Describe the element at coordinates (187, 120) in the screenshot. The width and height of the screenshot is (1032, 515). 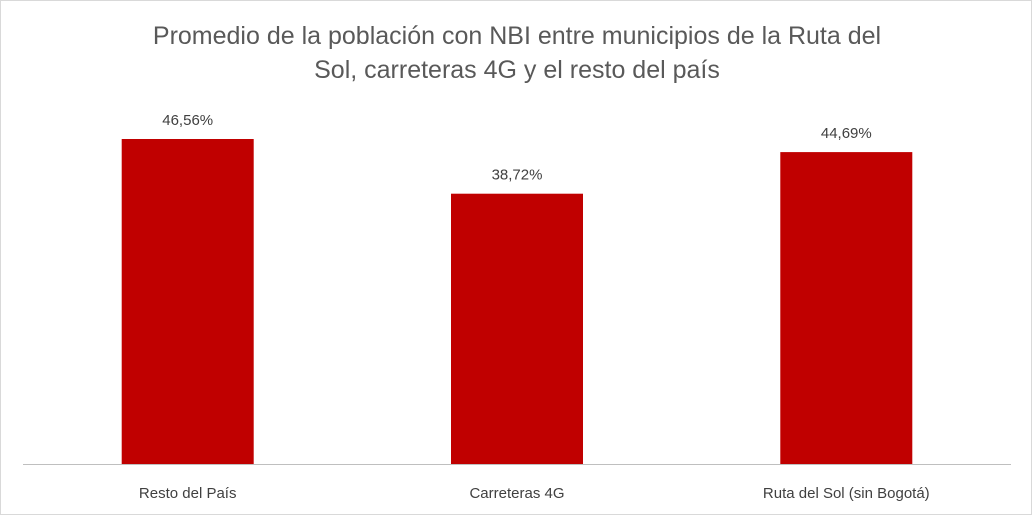
I see `data-label-0: 46,56%` at that location.